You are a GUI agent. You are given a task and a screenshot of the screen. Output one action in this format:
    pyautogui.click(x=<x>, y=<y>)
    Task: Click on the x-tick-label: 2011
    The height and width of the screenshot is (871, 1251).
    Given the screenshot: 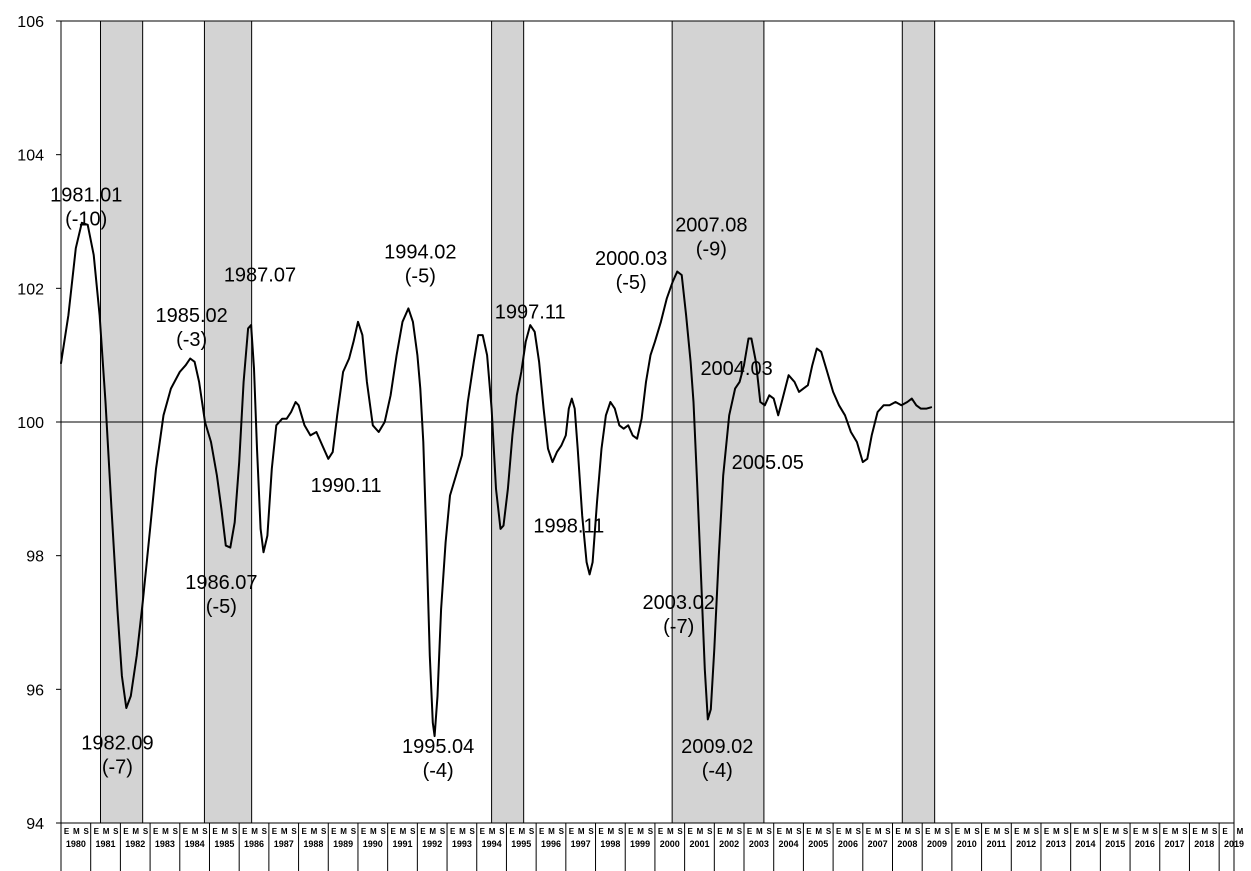 What is the action you would take?
    pyautogui.click(x=997, y=844)
    